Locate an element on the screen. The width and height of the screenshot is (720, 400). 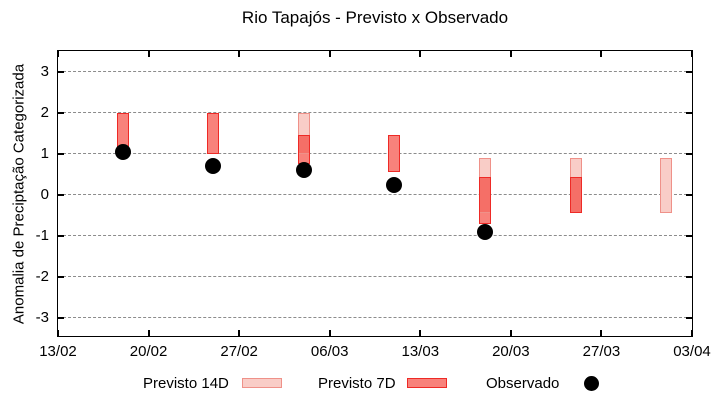
y-tick-label: 0 is located at coordinates (44, 194).